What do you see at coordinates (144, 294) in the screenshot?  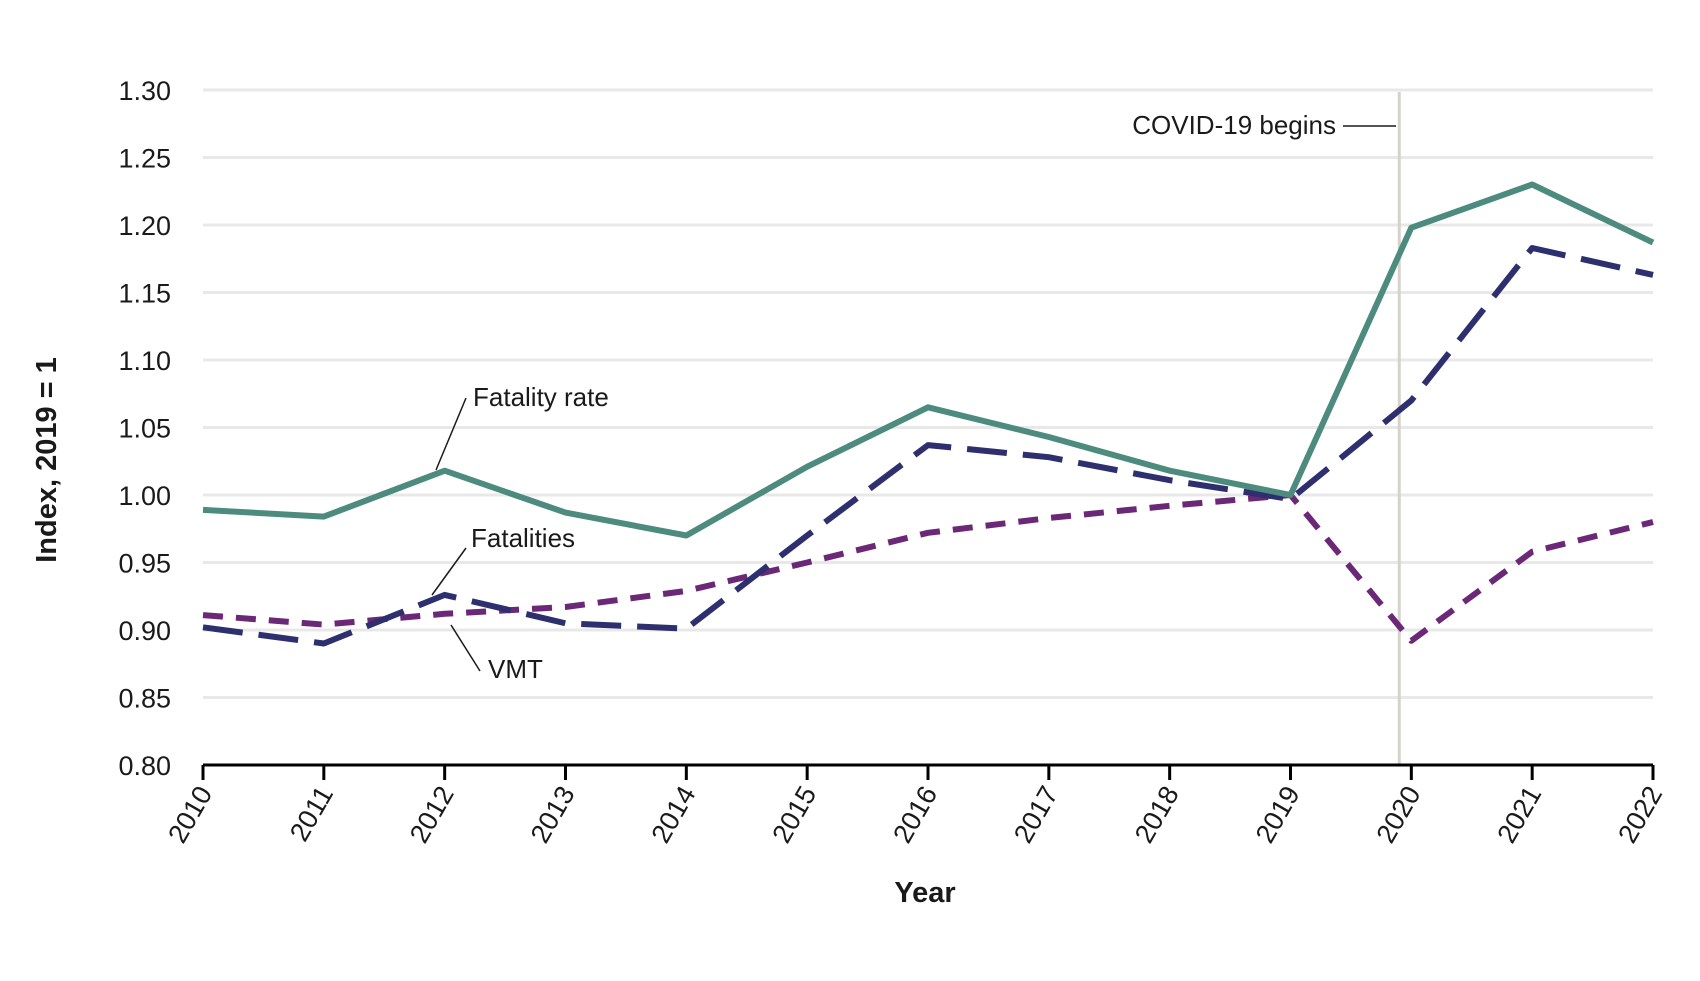 I see `y-tick-label: 1.15` at bounding box center [144, 294].